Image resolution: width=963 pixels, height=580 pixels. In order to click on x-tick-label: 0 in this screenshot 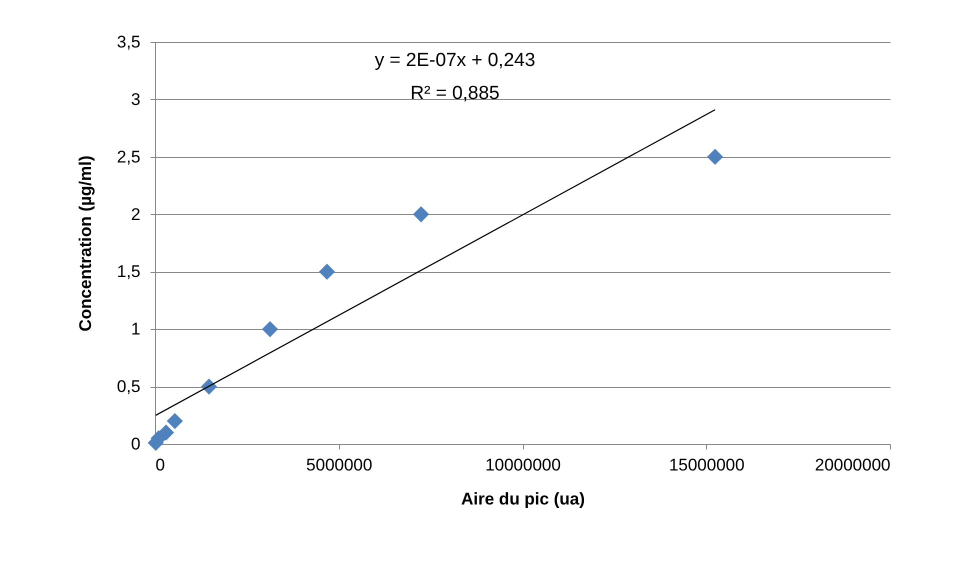, I will do `click(160, 465)`.